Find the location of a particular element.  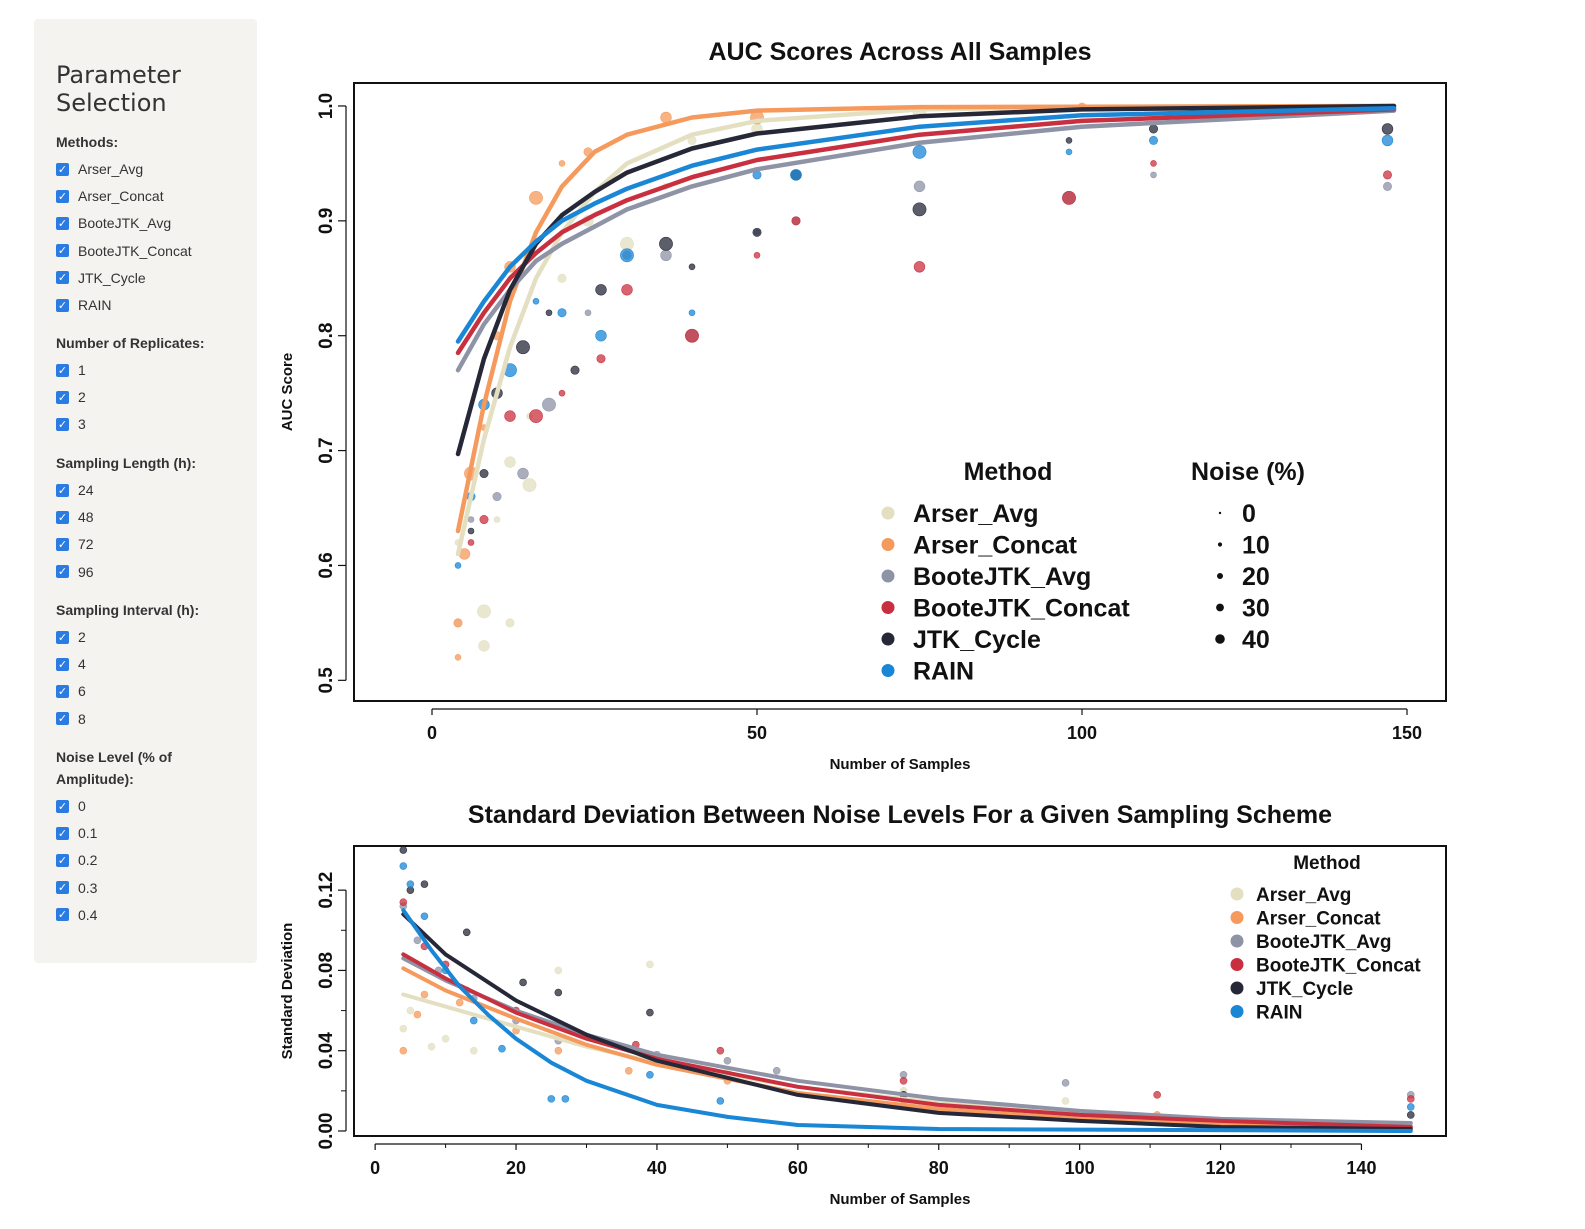

x-axis-label: Number of Samples is located at coordinates (900, 764).